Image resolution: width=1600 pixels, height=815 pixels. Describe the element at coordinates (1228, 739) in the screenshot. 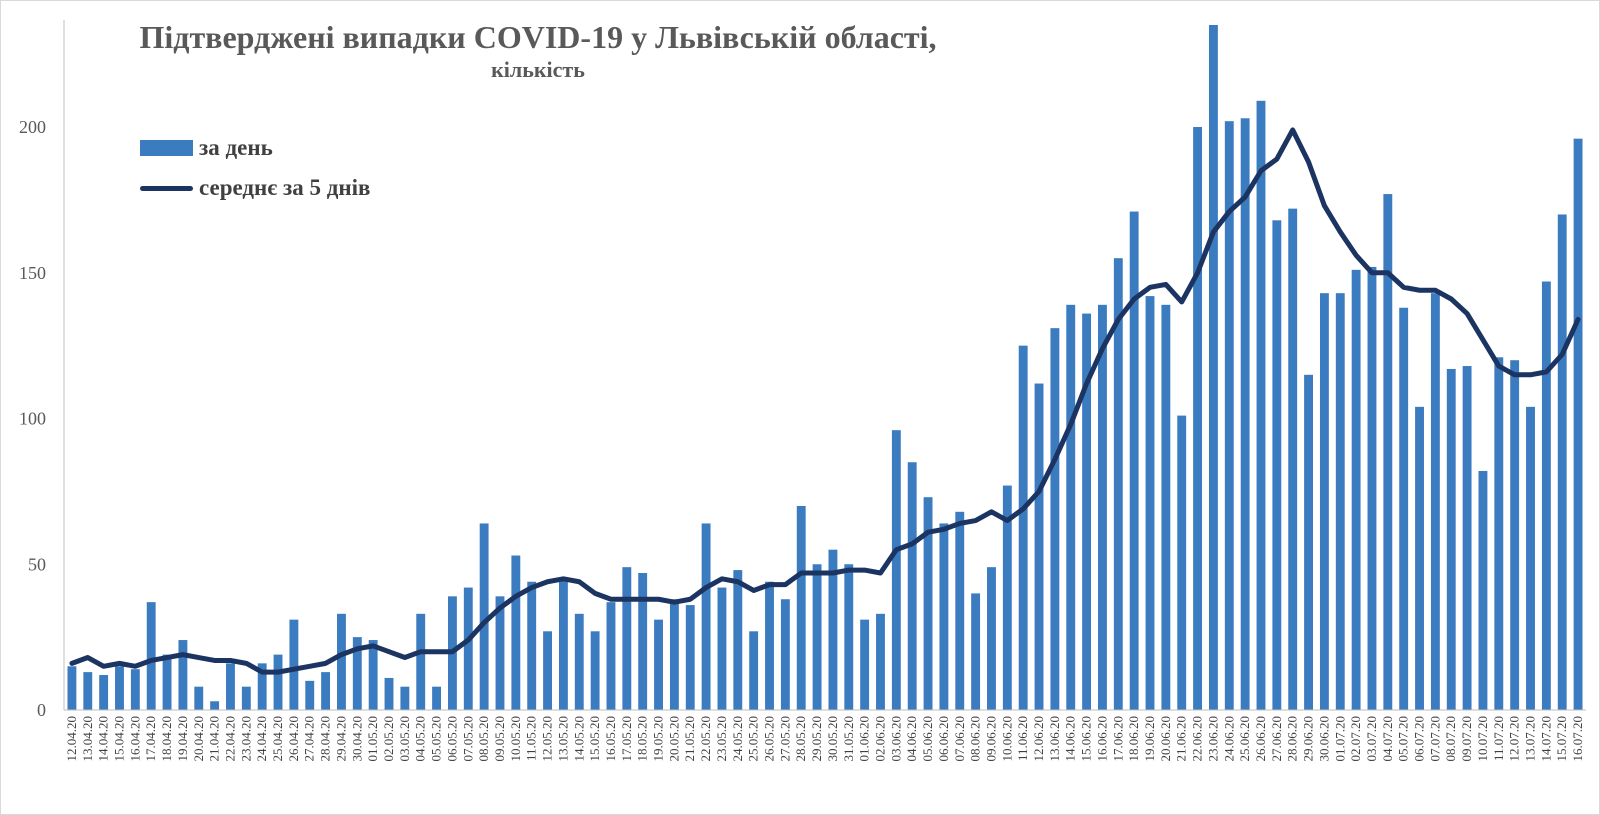

I see `x-tick-label: 24.06.20` at that location.